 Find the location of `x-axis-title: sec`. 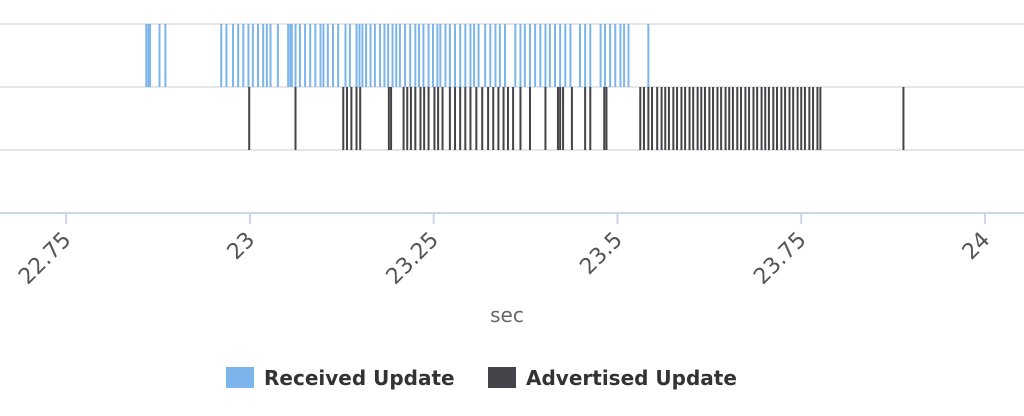

x-axis-title: sec is located at coordinates (507, 315).